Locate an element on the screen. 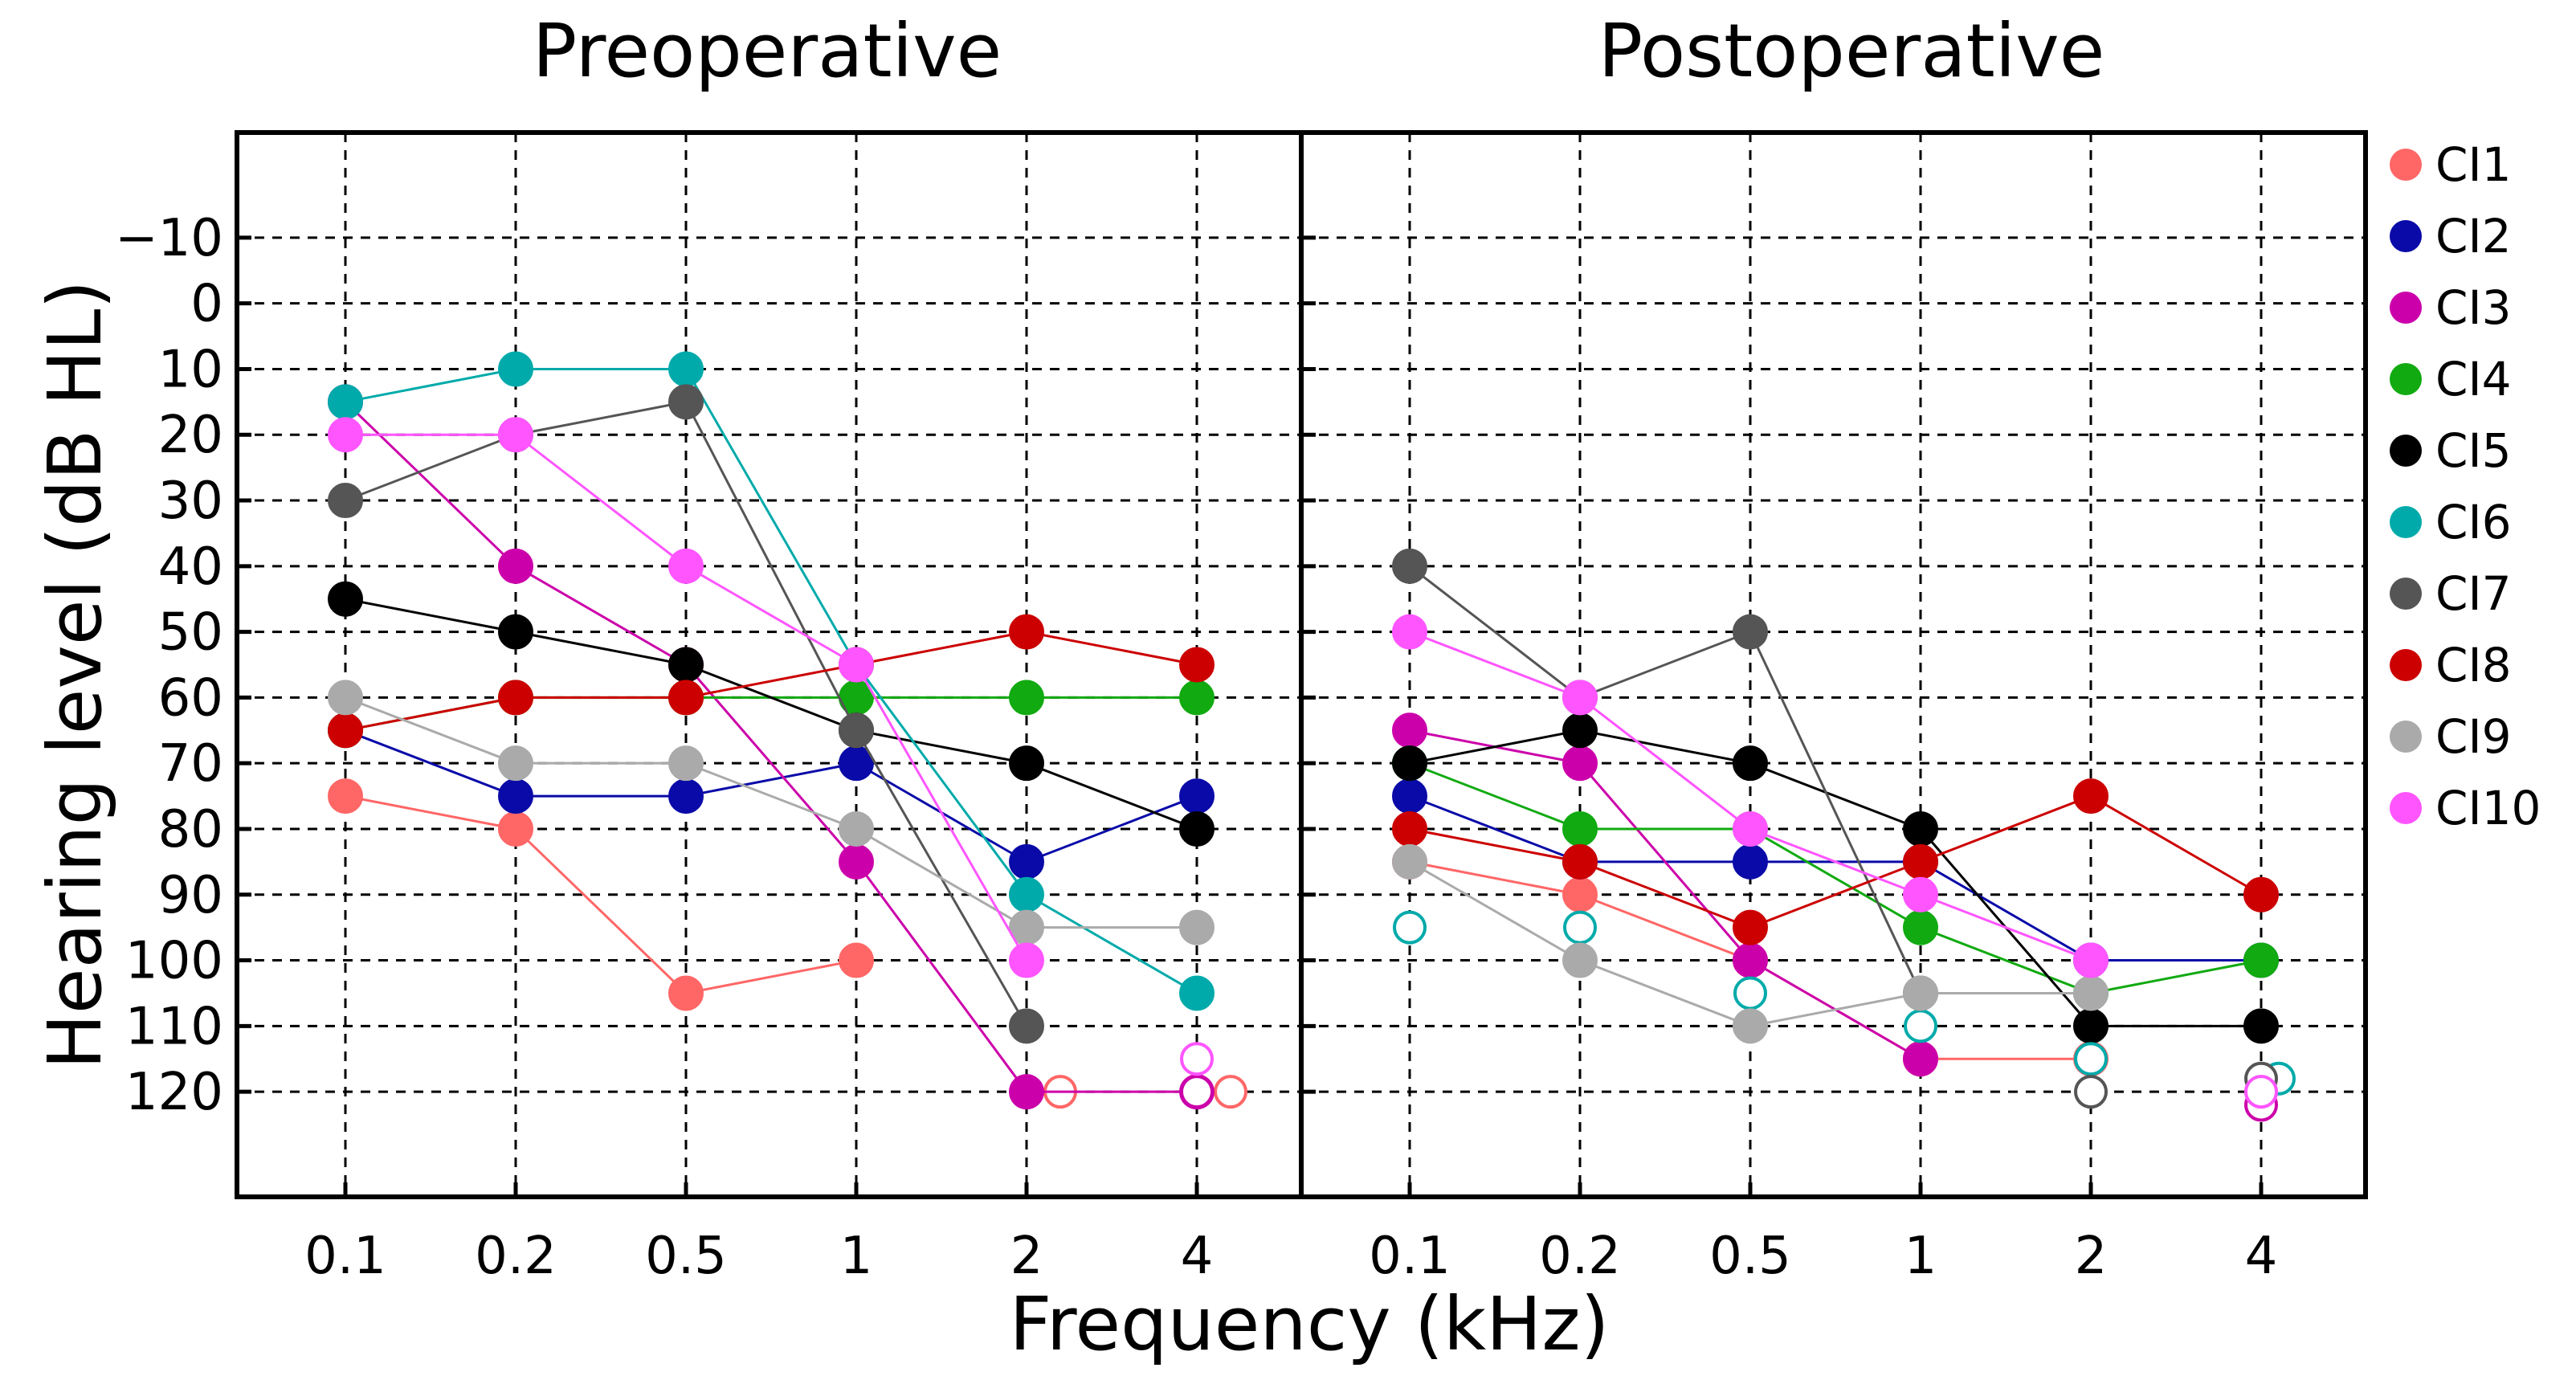 The height and width of the screenshot is (1380, 2576). series-ci8-postoperative is located at coordinates (1835, 861).